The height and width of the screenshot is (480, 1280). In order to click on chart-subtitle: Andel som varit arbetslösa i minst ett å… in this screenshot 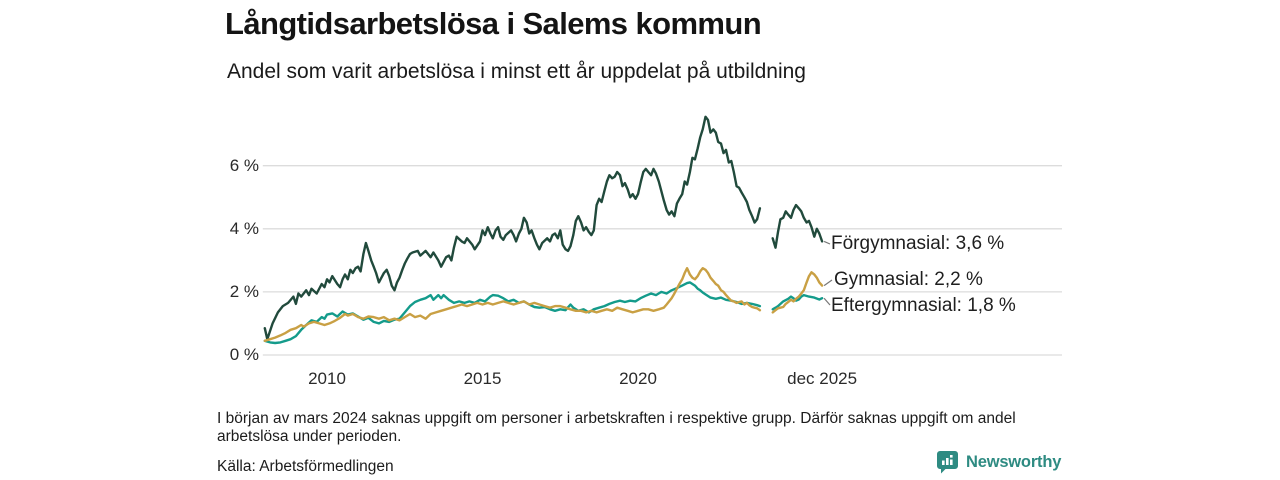, I will do `click(516, 71)`.